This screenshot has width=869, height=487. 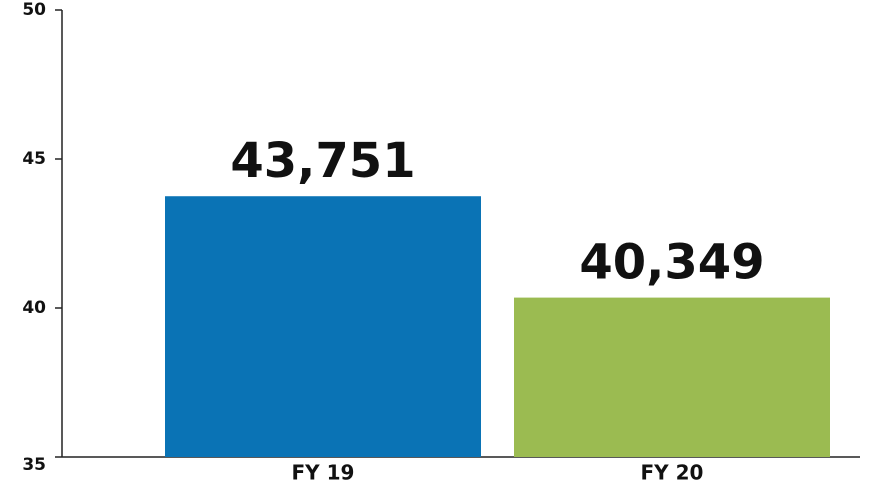 What do you see at coordinates (672, 377) in the screenshot?
I see `bar` at bounding box center [672, 377].